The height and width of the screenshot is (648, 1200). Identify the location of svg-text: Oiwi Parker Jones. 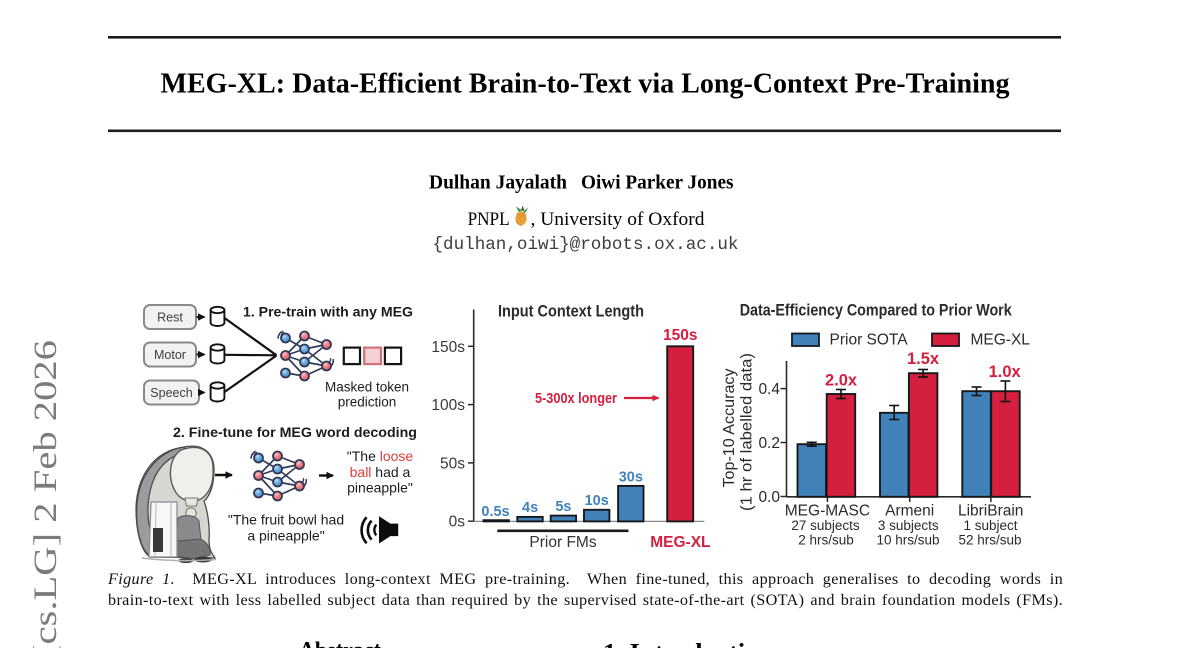
(657, 183).